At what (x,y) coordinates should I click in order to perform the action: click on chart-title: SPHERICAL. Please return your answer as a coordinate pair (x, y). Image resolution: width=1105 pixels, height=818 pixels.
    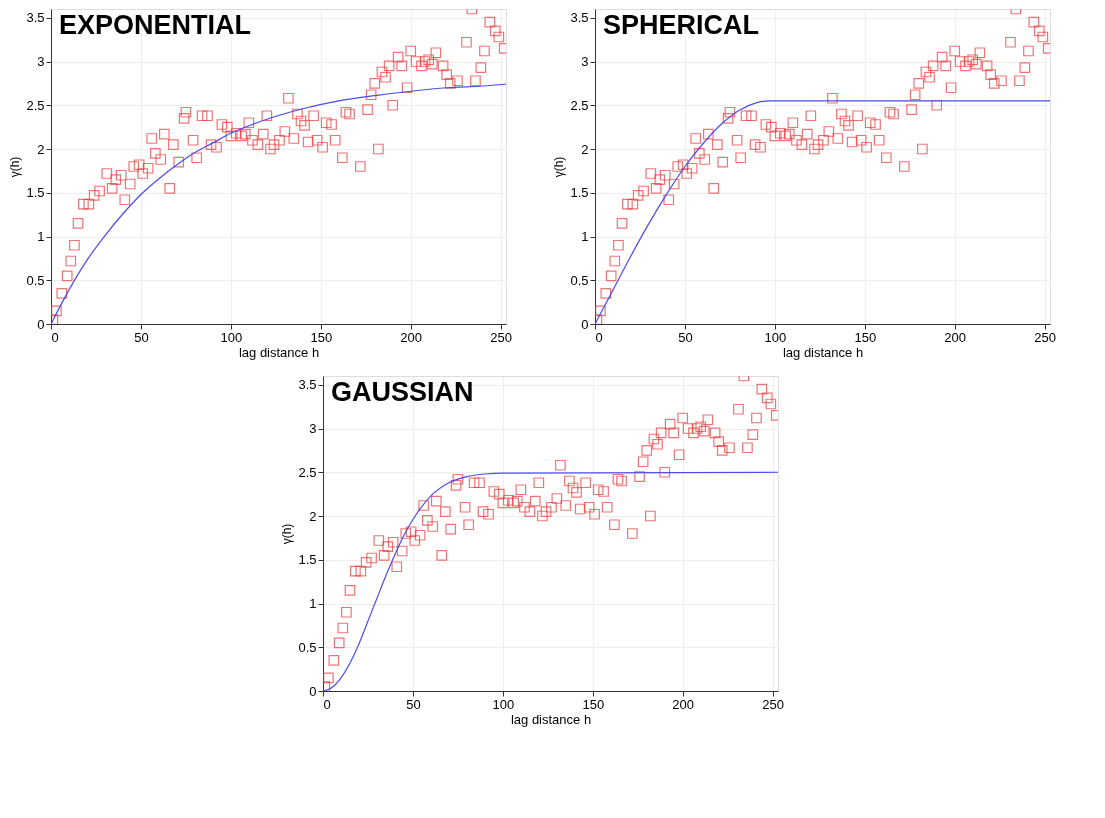
    Looking at the image, I should click on (681, 25).